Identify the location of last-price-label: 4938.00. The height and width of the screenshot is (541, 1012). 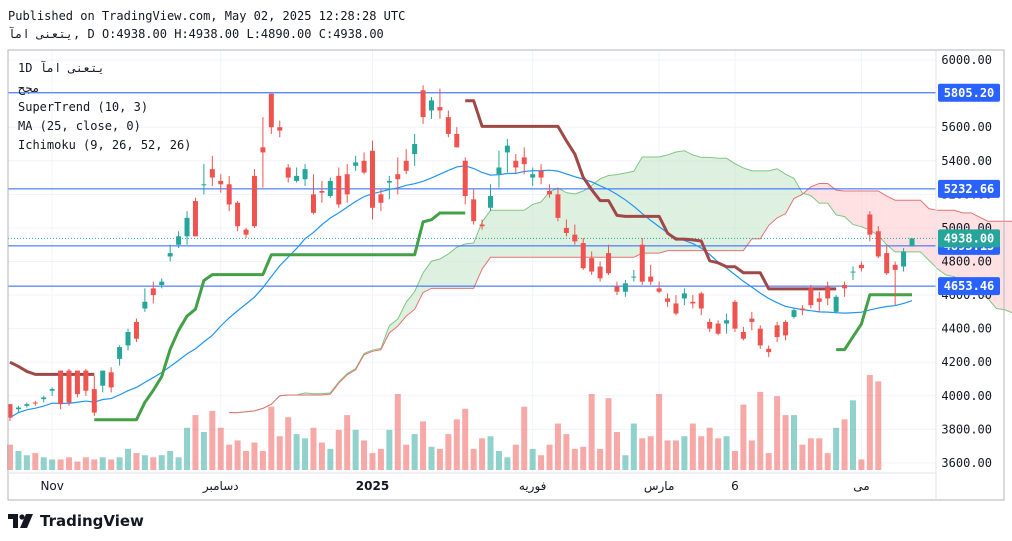
(969, 238).